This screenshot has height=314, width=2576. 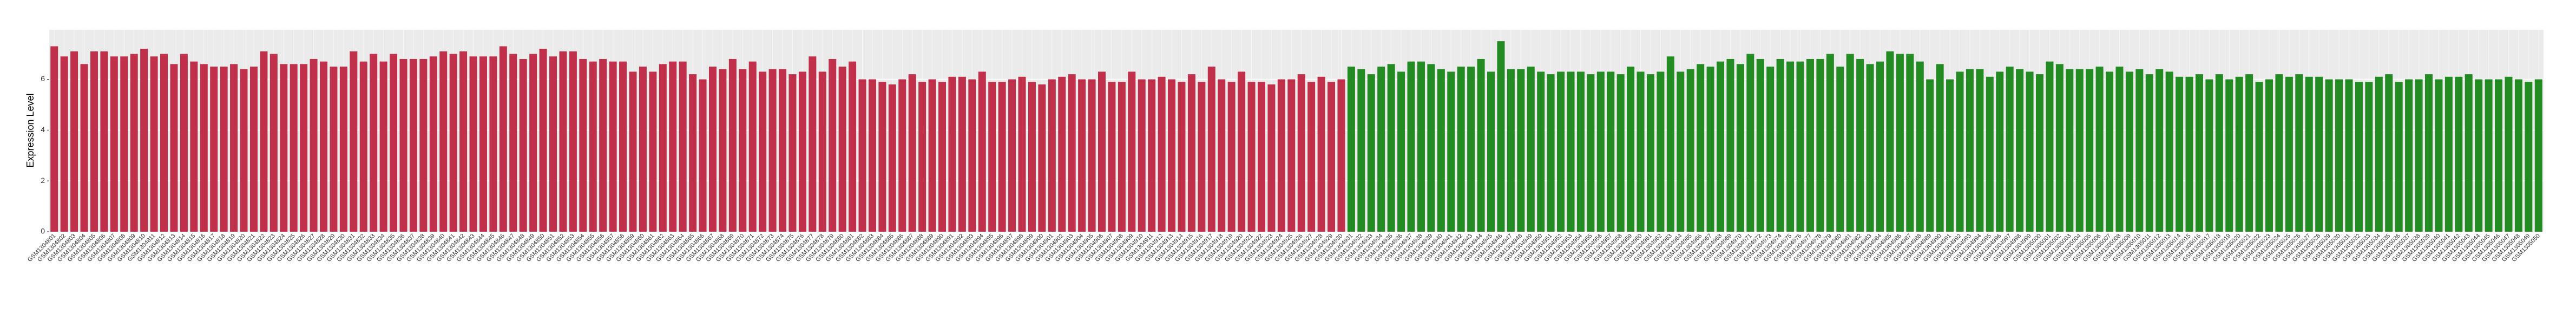 I want to click on y-tick-label: 0, so click(x=43, y=231).